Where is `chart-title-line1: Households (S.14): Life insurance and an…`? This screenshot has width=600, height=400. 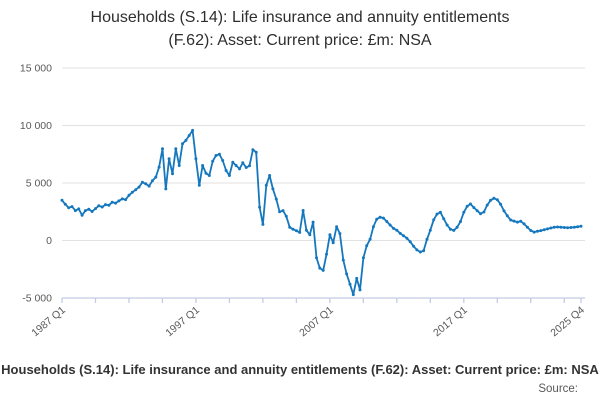 chart-title-line1: Households (S.14): Life insurance and an… is located at coordinates (300, 17).